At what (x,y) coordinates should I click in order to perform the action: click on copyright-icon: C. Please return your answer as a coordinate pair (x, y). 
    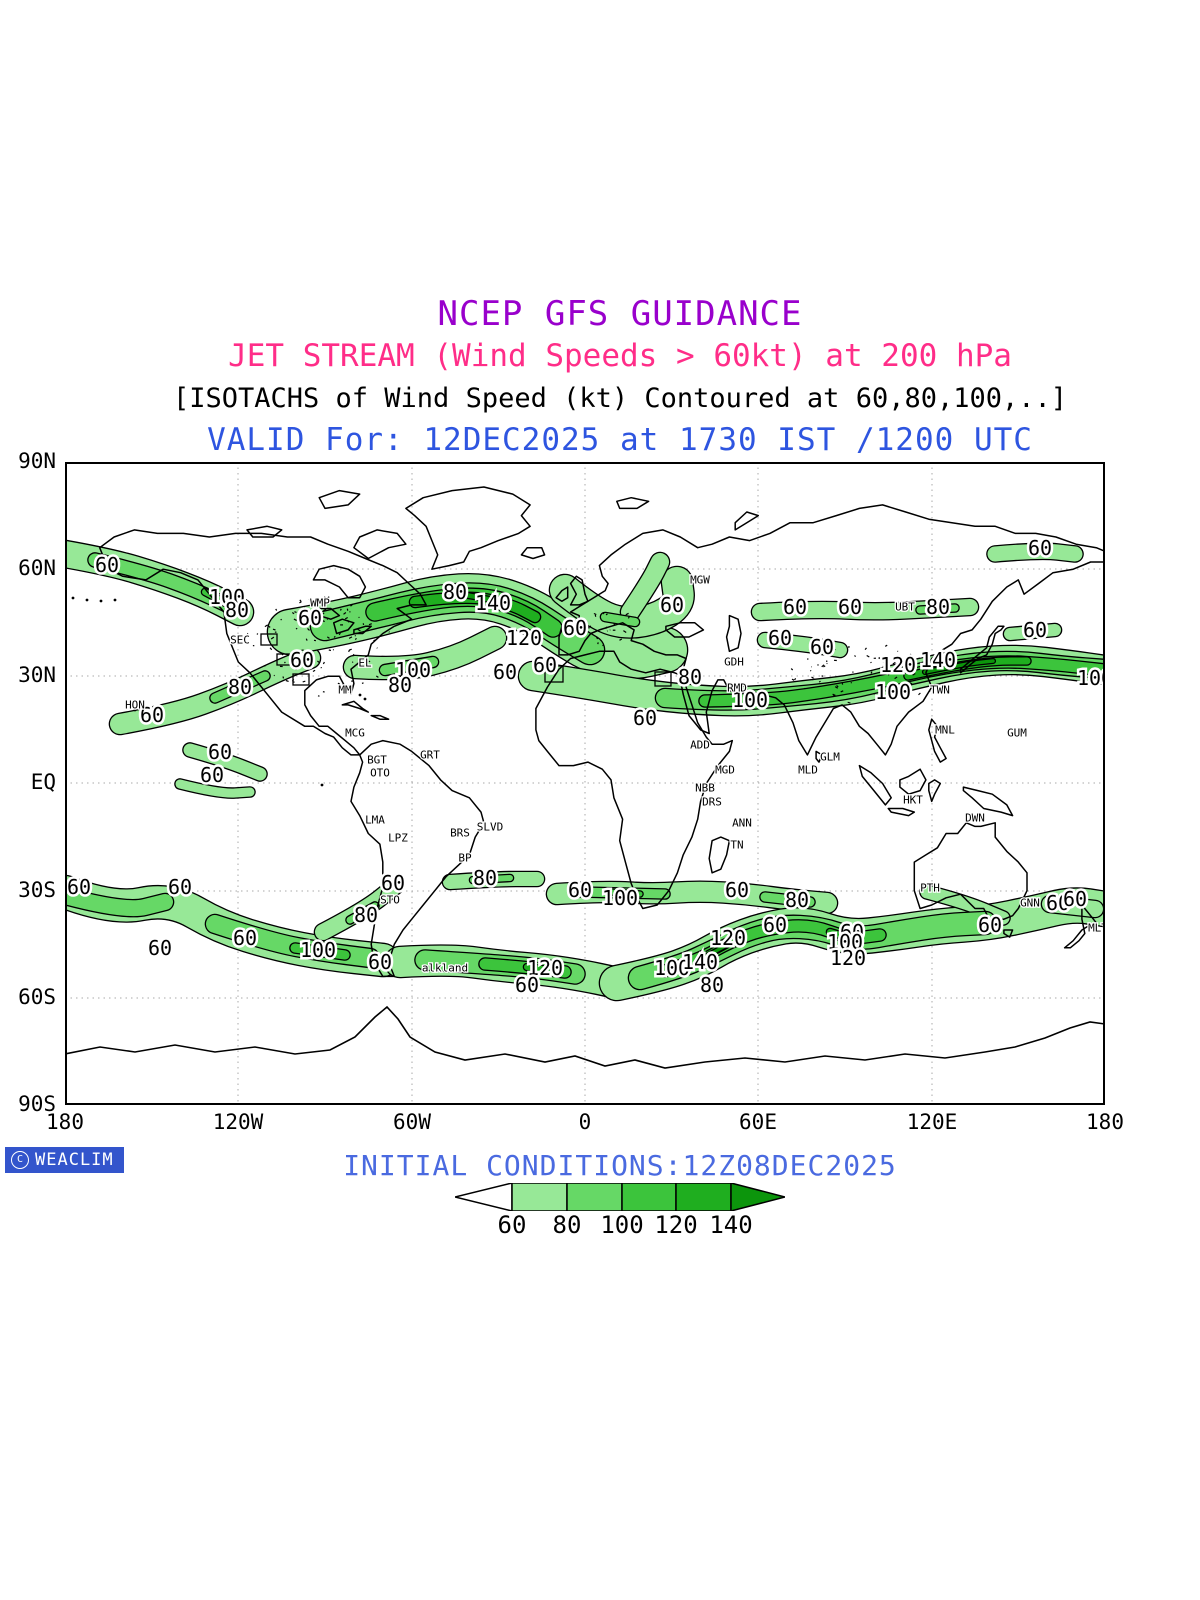
    Looking at the image, I should click on (20, 1160).